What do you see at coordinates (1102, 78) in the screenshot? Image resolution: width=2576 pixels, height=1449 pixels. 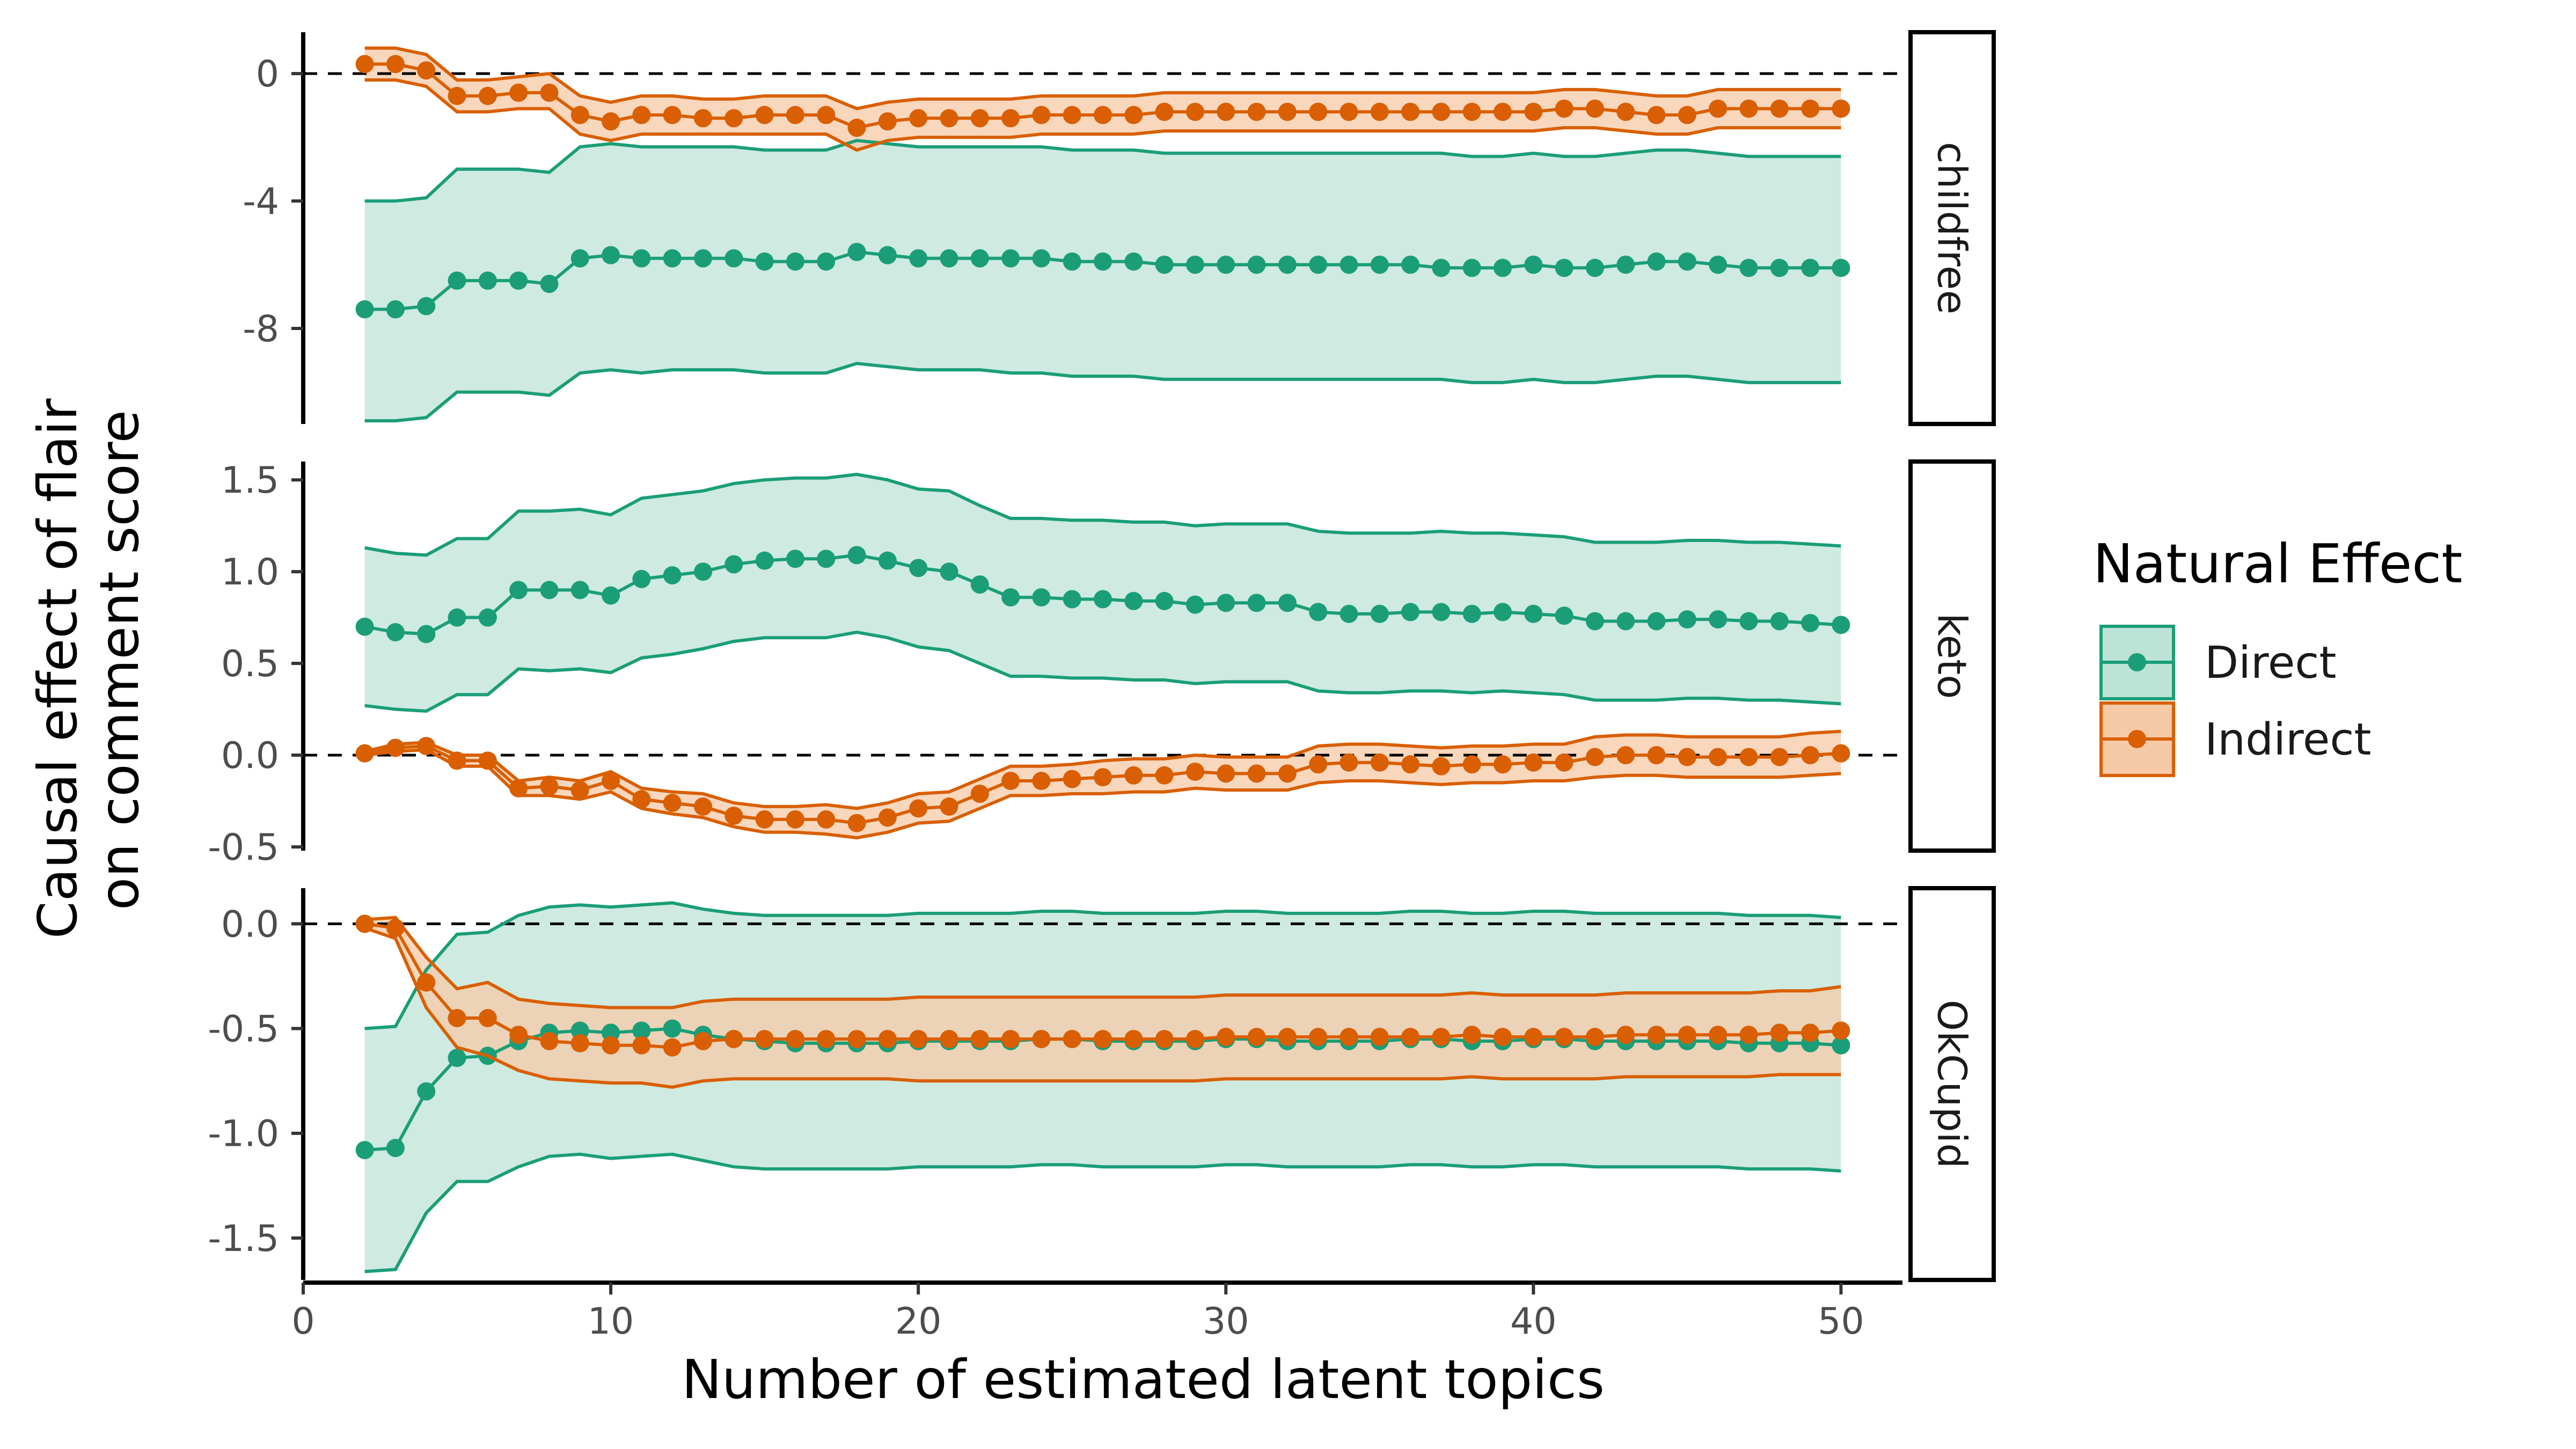 I see `ribbon-upper-indirect` at bounding box center [1102, 78].